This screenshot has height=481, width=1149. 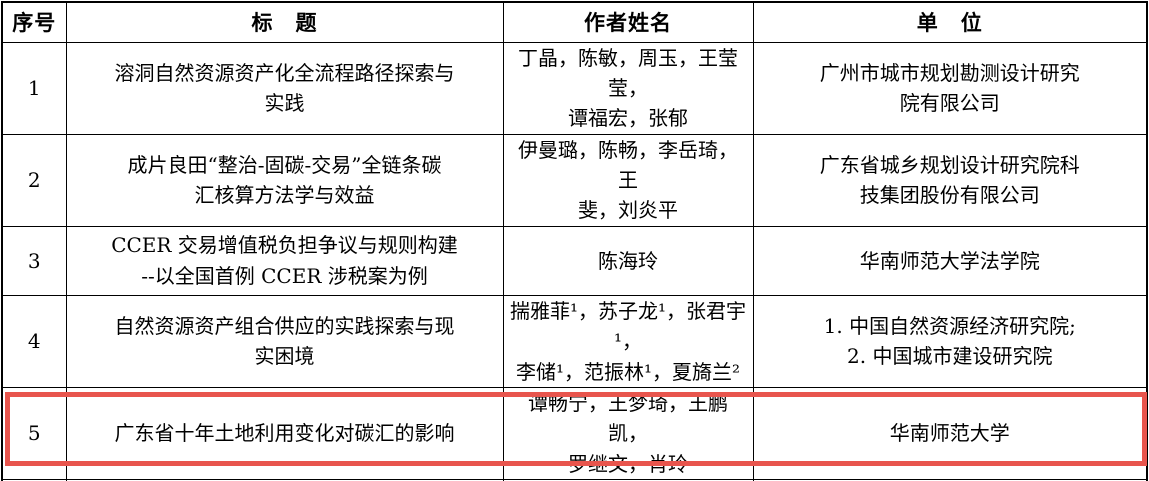 I want to click on cell-no: 5, so click(x=34, y=434).